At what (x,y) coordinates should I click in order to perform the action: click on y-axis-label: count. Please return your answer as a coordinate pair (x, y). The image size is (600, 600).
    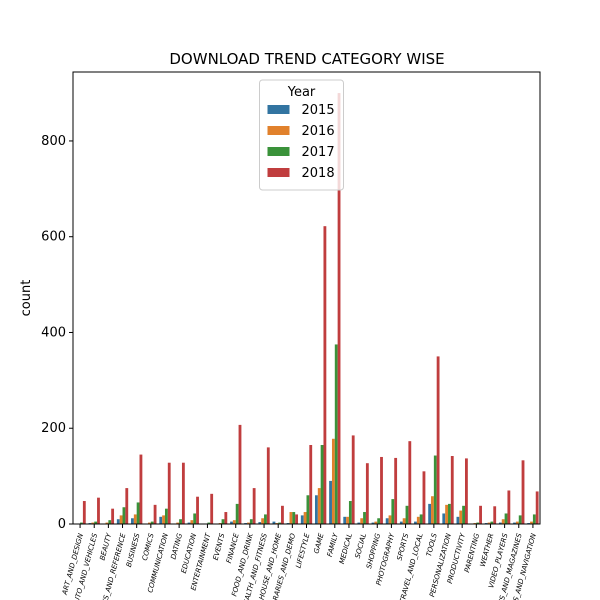
    Looking at the image, I should click on (26, 298).